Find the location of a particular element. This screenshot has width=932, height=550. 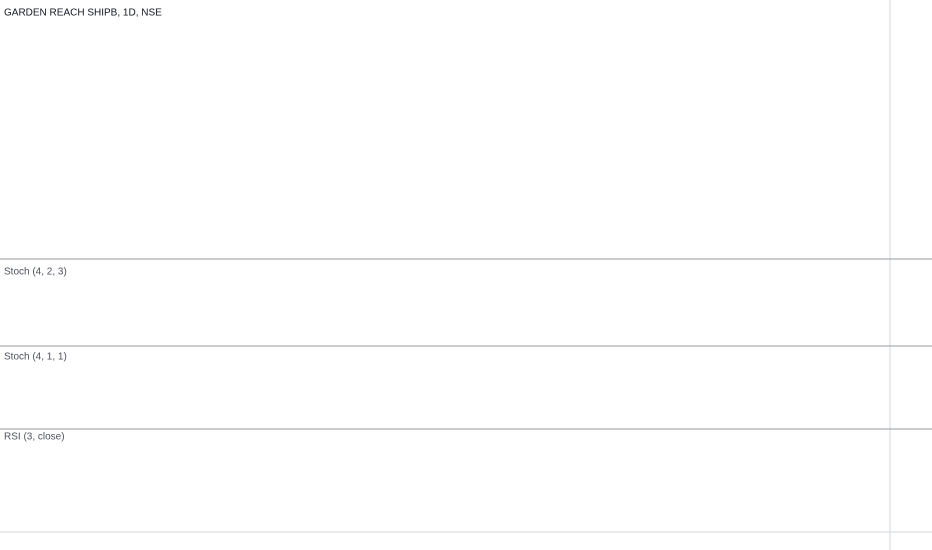

indicator-title: Stoch (4, 1, 1) is located at coordinates (35, 357).